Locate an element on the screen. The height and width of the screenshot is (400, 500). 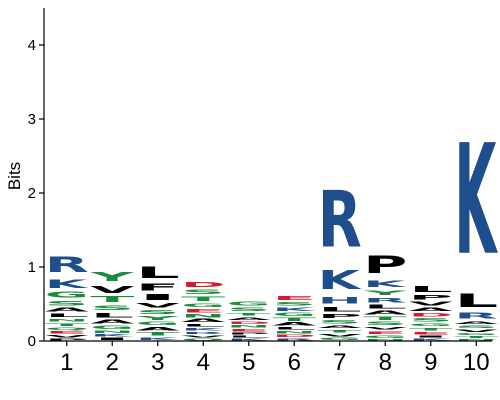
y-tick-label: 1 is located at coordinates (32, 267).